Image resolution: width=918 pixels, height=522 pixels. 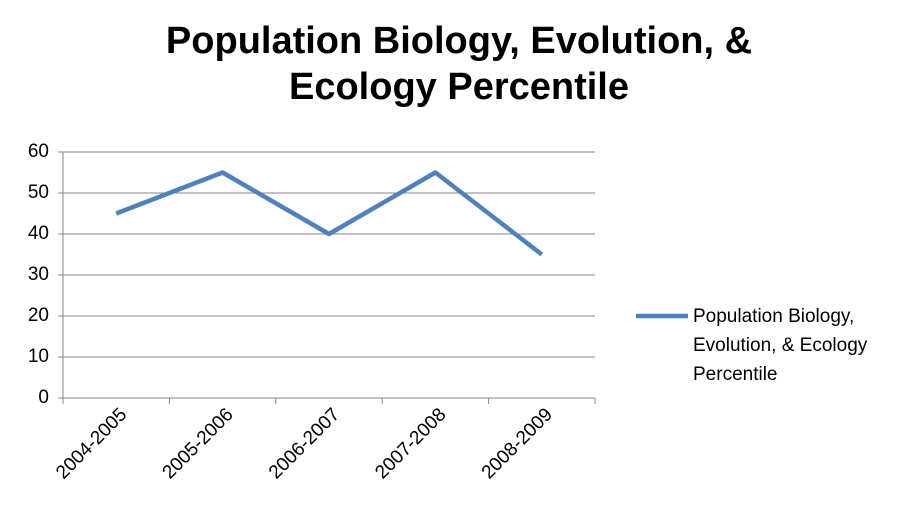 What do you see at coordinates (304, 443) in the screenshot?
I see `x-tick-label: 2006-2007` at bounding box center [304, 443].